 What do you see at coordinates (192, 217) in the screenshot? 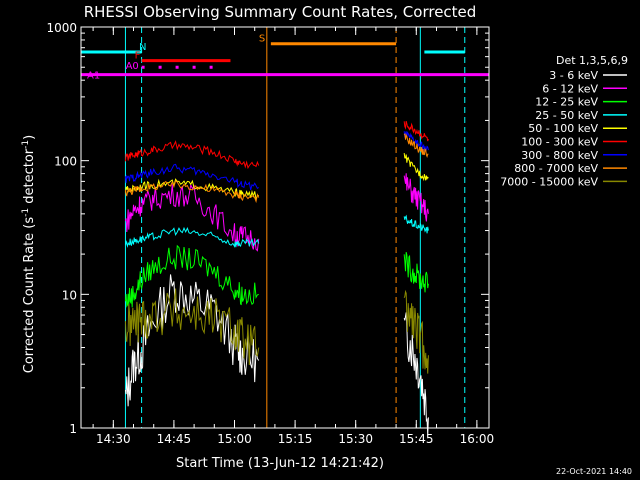
I see `series-line-1-a` at bounding box center [192, 217].